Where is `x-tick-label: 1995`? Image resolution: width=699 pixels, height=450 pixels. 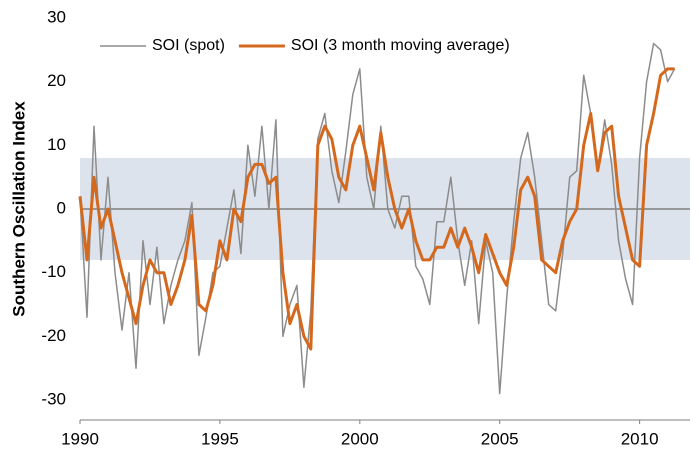 x-tick-label: 1995 is located at coordinates (220, 438).